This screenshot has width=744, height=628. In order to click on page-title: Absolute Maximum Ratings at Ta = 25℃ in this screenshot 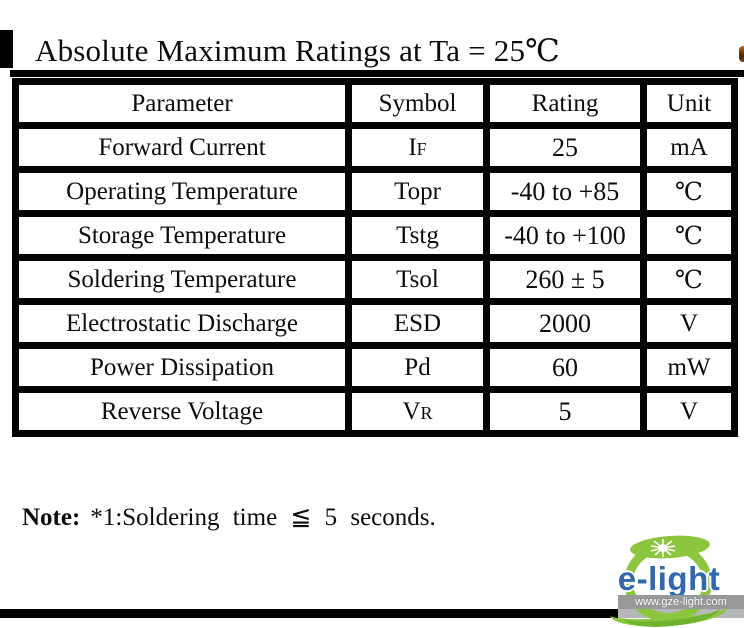, I will do `click(298, 50)`.